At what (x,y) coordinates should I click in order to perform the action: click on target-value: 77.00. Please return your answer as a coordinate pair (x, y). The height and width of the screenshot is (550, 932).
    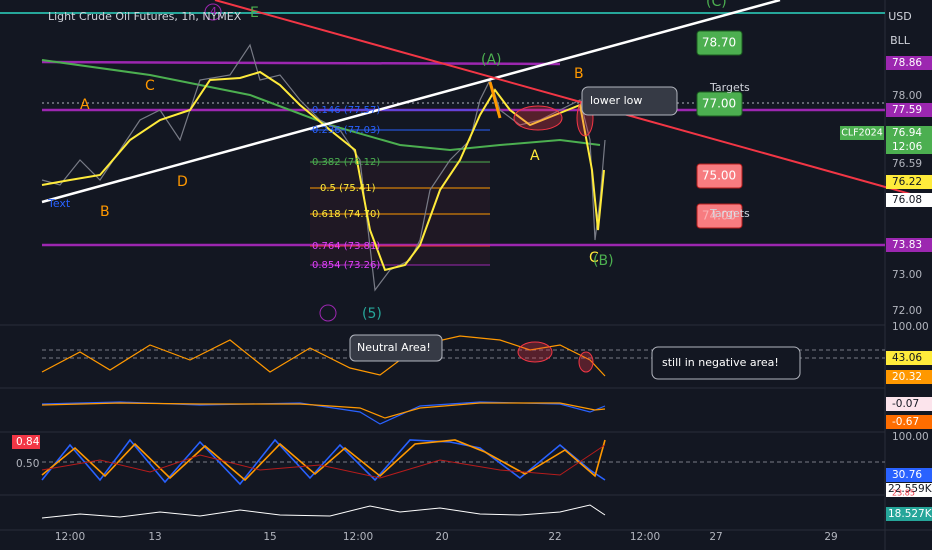
    Looking at the image, I should click on (719, 104).